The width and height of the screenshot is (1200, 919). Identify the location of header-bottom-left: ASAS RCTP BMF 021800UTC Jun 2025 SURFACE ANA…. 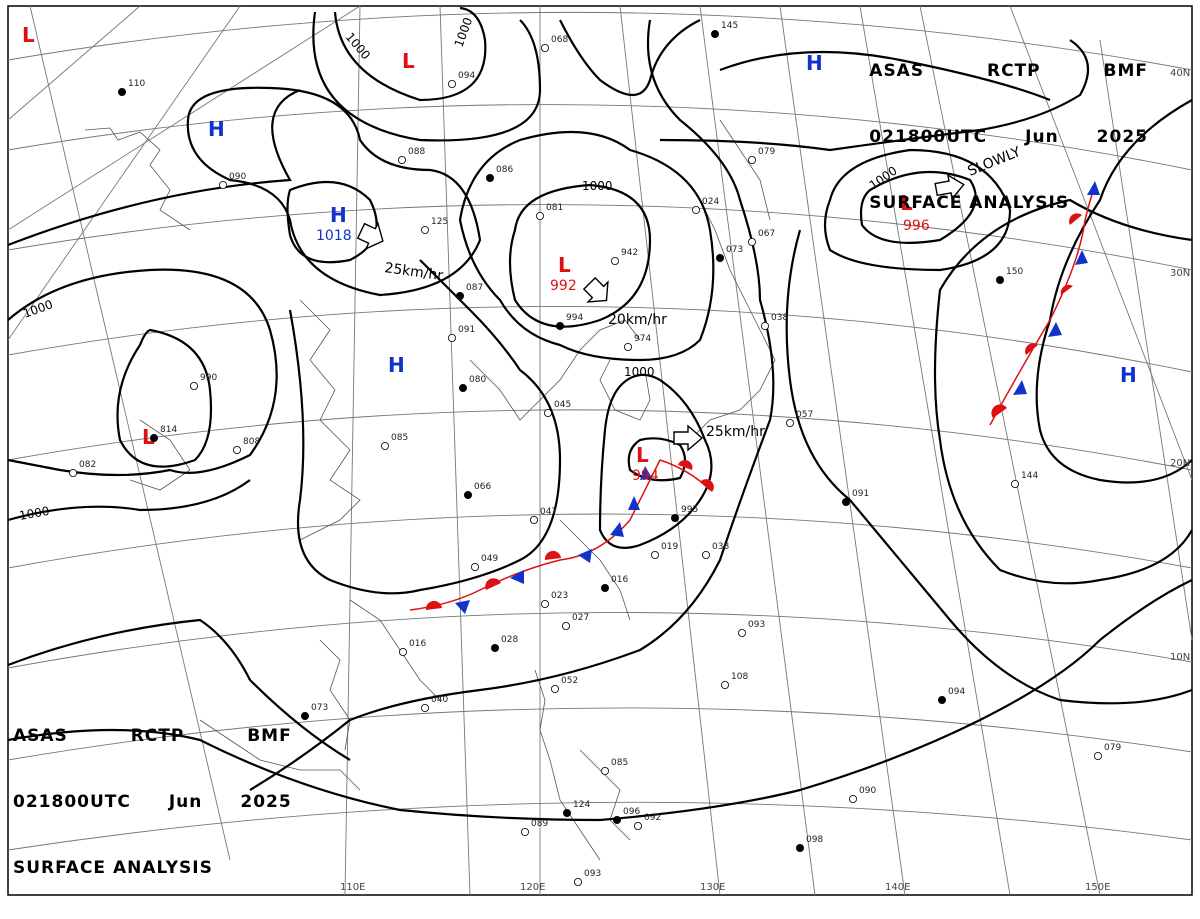
(152, 791).